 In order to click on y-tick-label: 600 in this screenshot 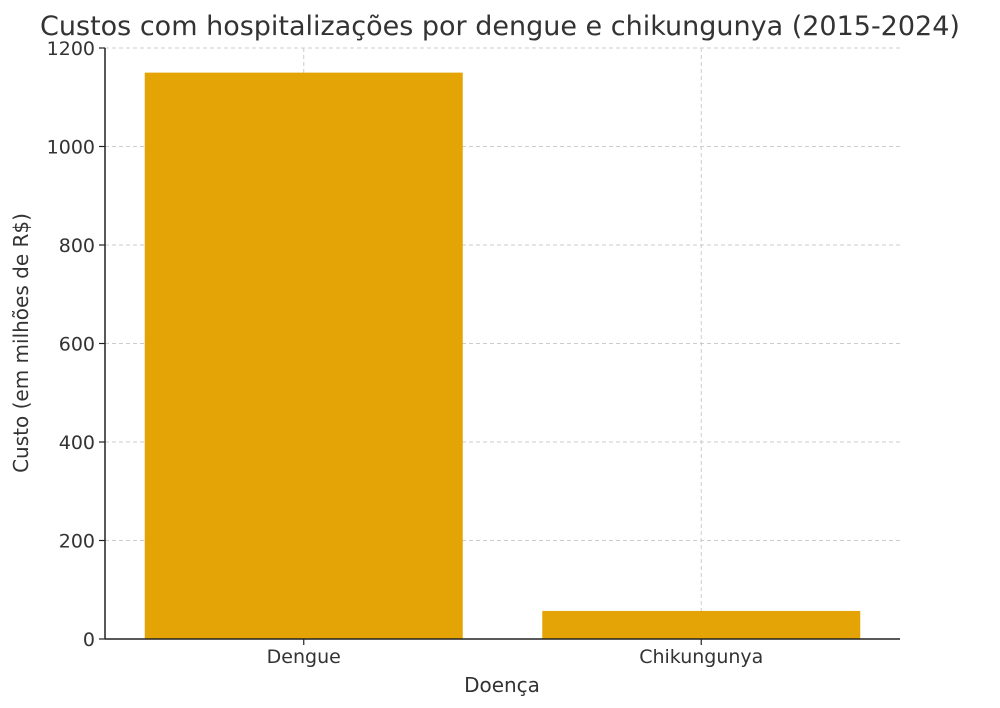, I will do `click(77, 345)`.